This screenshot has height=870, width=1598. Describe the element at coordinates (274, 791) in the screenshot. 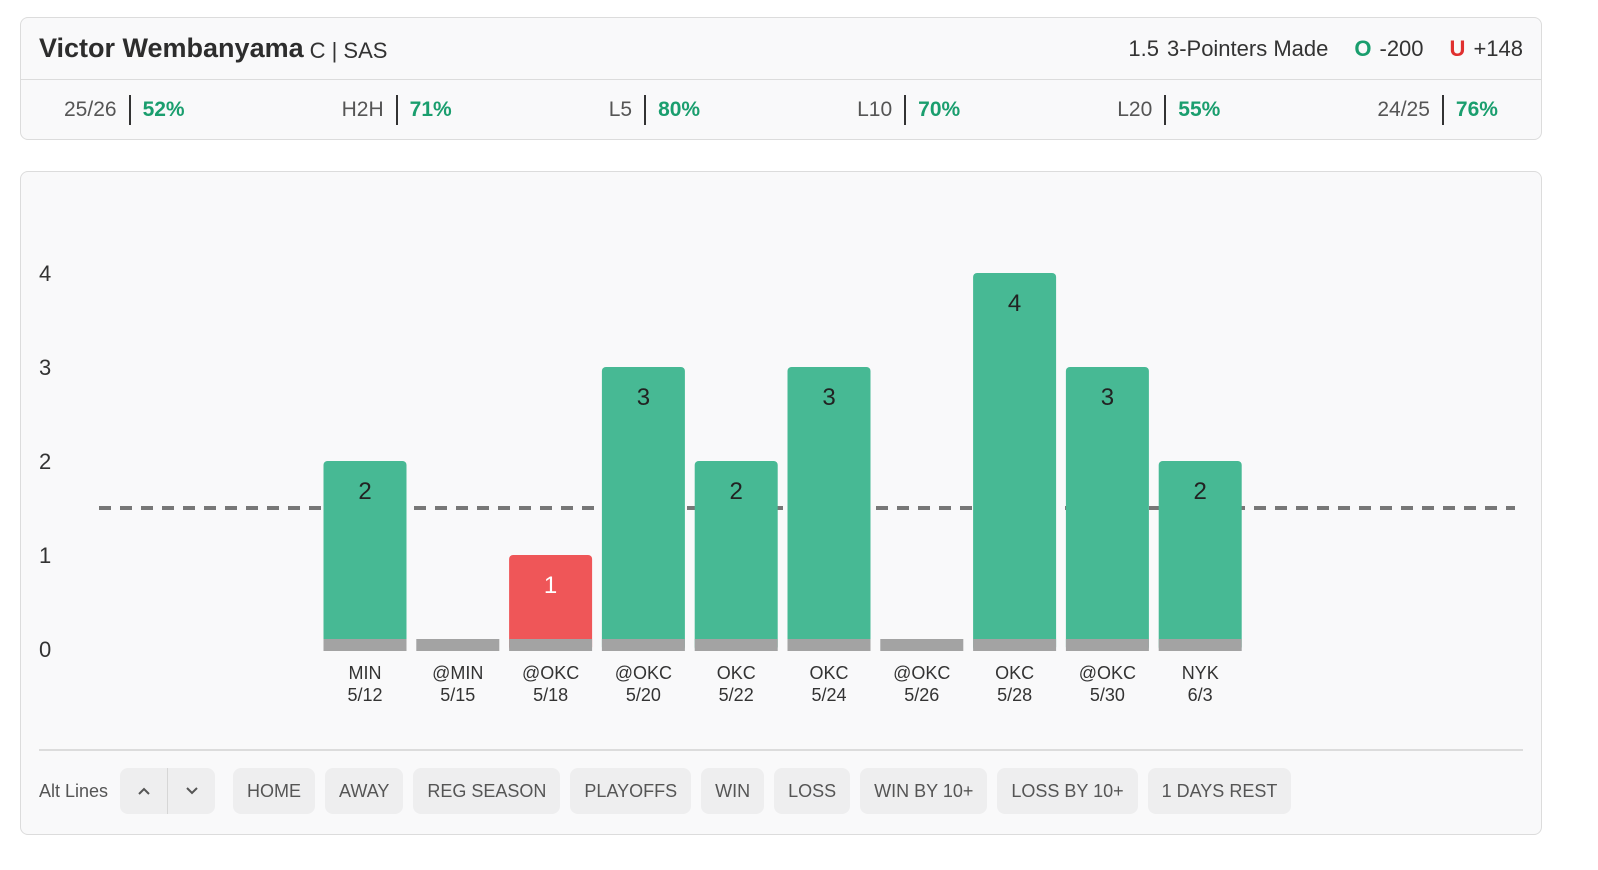

I see `filter-button: HOME` at that location.